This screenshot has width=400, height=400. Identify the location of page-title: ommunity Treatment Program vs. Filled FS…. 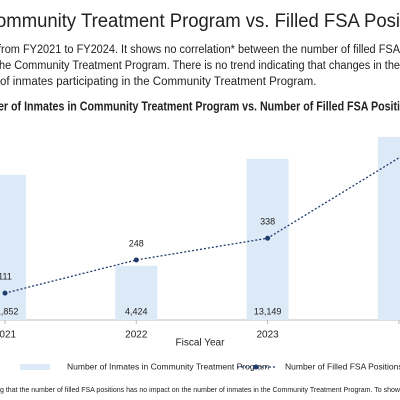
(200, 21).